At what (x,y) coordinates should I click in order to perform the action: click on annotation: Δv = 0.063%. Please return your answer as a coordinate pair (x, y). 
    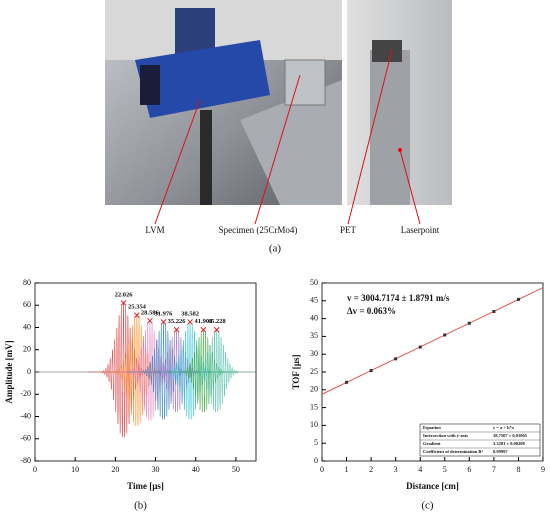
    Looking at the image, I should click on (371, 311).